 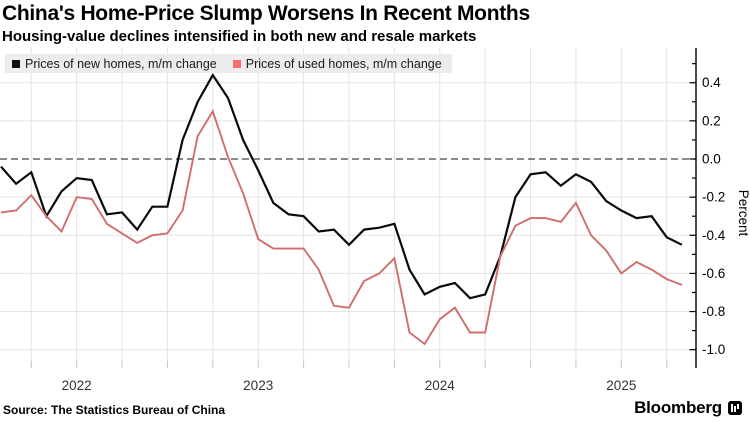 What do you see at coordinates (236, 63) in the screenshot?
I see `legend-swatch-used-homes` at bounding box center [236, 63].